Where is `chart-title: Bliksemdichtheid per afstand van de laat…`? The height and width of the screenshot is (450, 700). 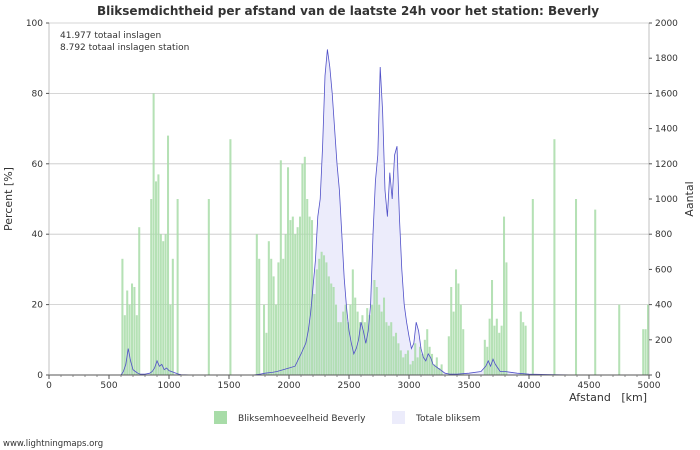
chart-title: Bliksemdichtheid per afstand van de laat… is located at coordinates (348, 11).